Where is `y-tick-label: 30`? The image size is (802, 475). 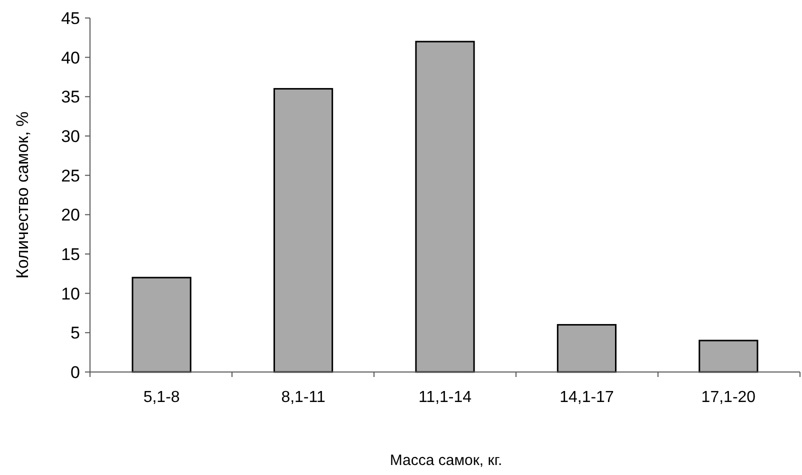
y-tick-label: 30 is located at coordinates (70, 136).